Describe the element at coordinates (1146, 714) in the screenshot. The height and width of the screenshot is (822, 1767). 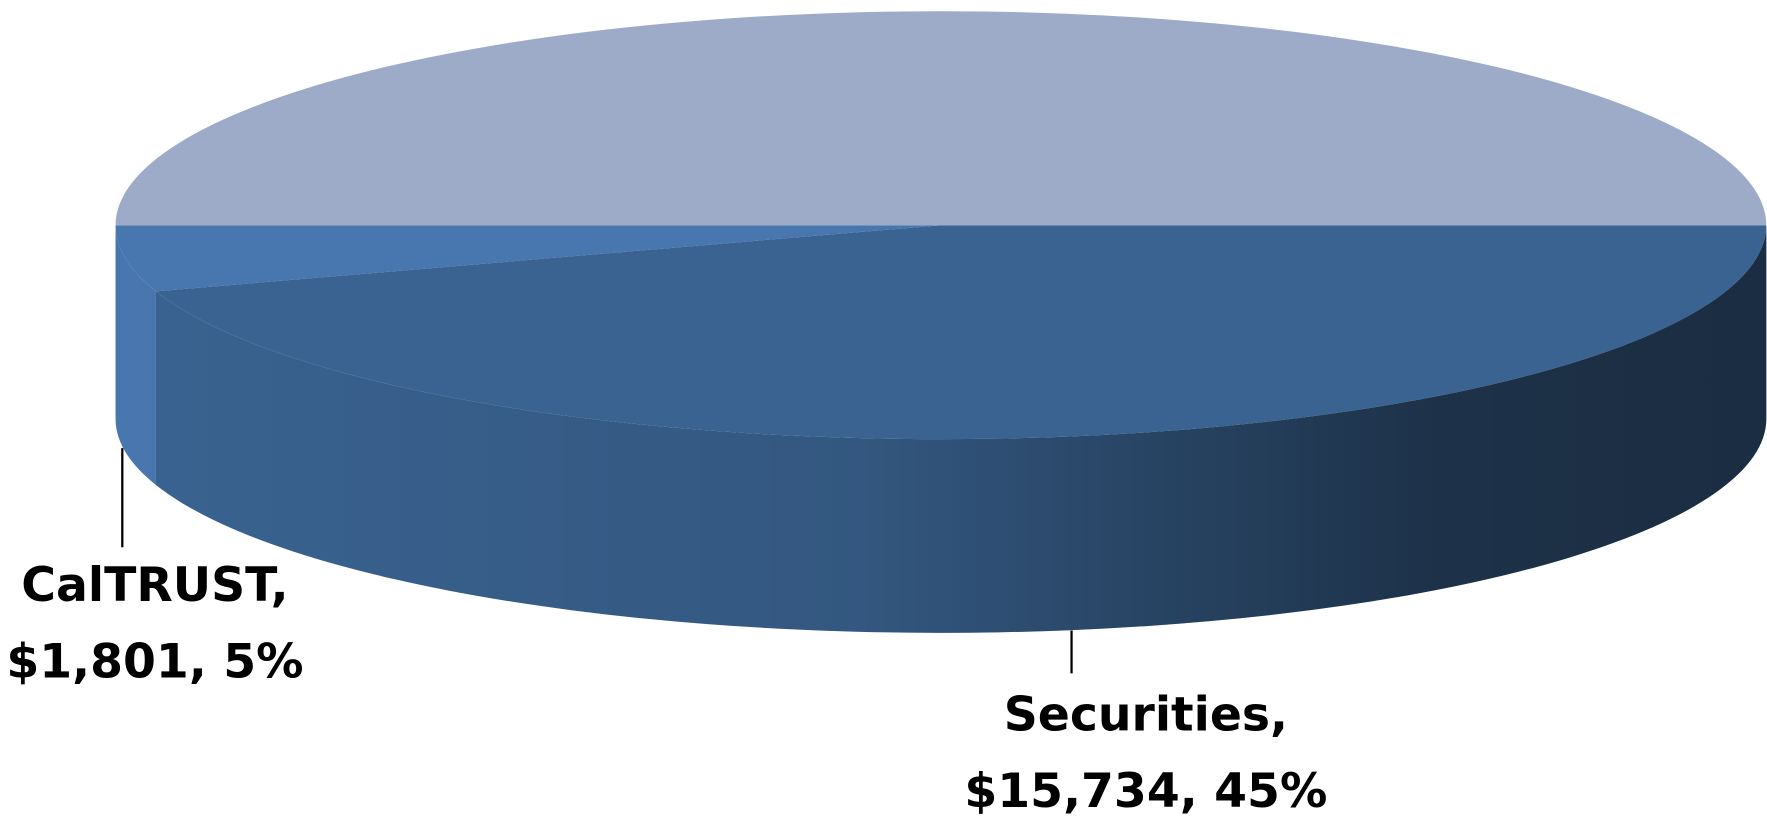
I see `data-label-name: Securities,` at that location.